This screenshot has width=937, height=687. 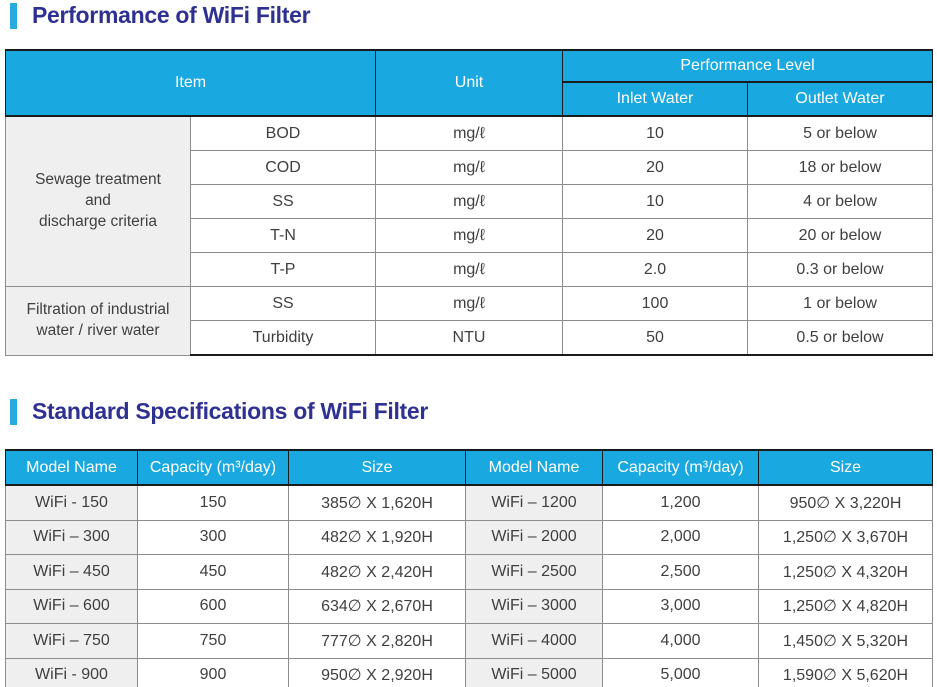 What do you see at coordinates (534, 502) in the screenshot?
I see `model-cell: WiFi – 1200` at bounding box center [534, 502].